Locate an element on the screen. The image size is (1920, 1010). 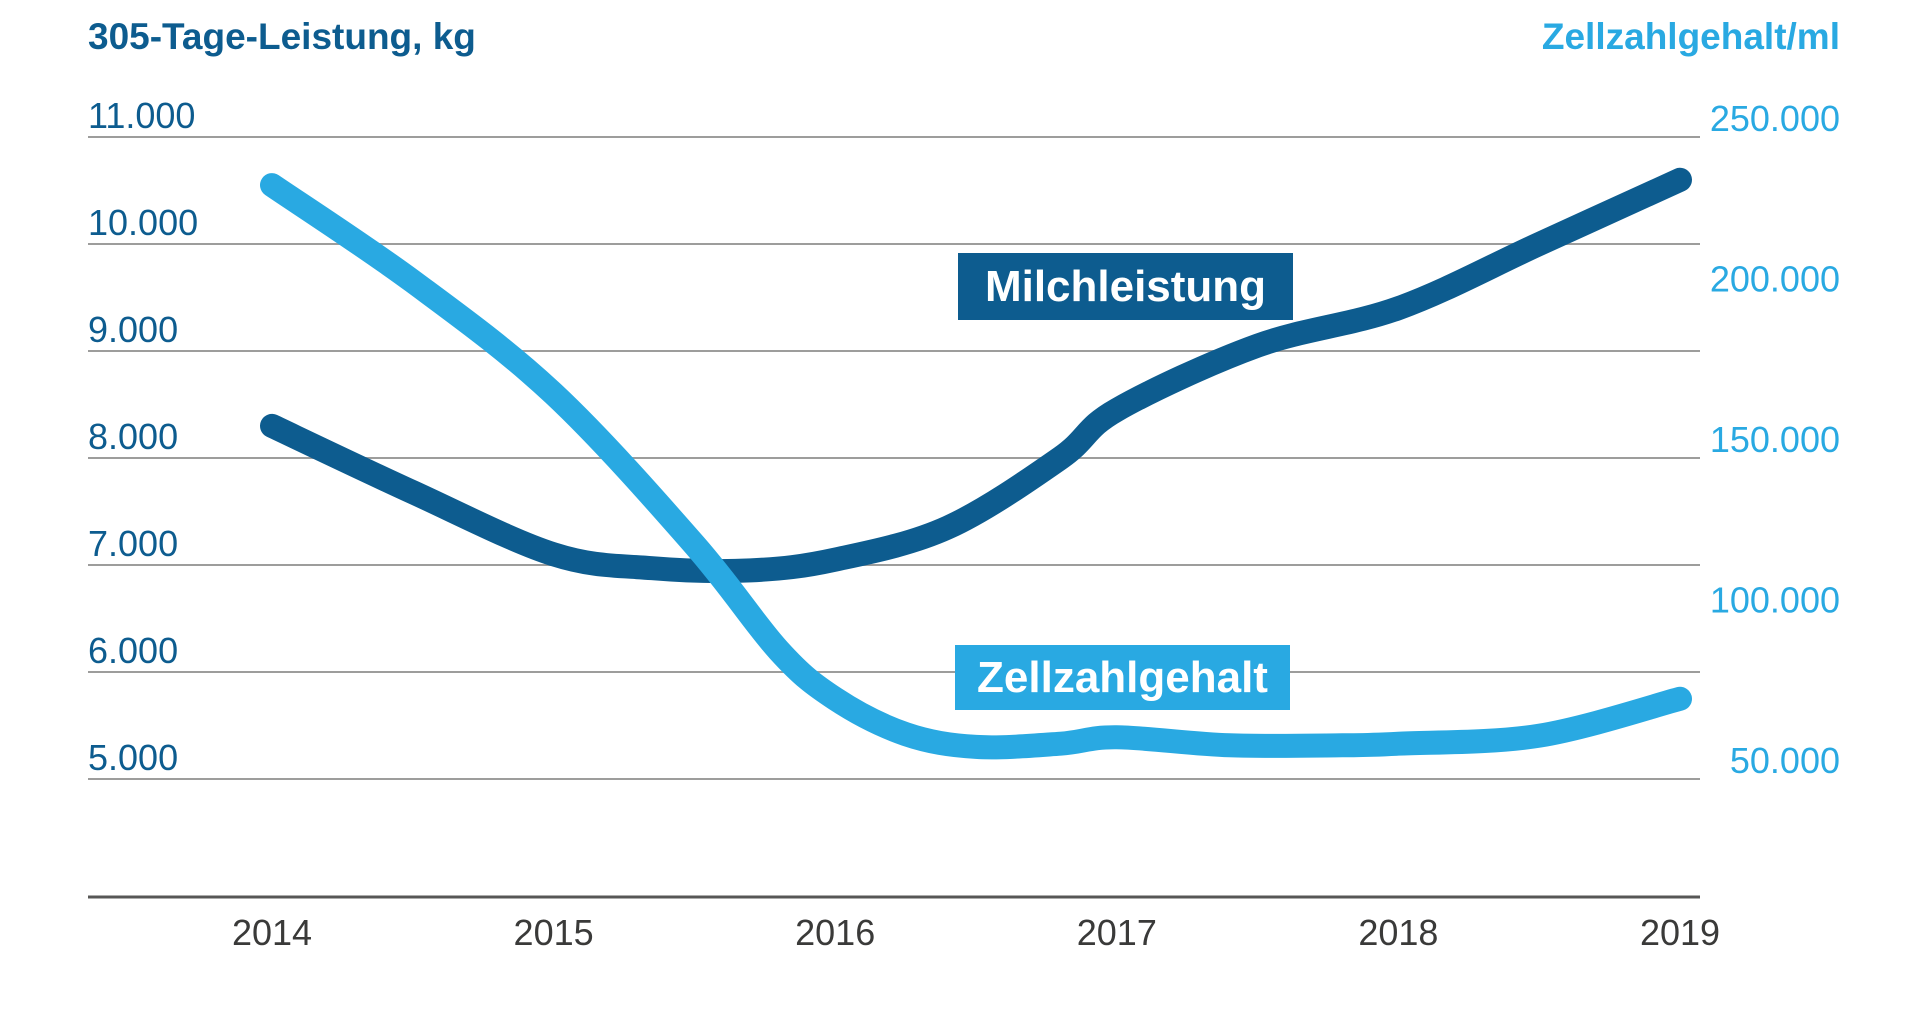
left-axis-title: 305-Tage-Leistung, kg is located at coordinates (282, 36).